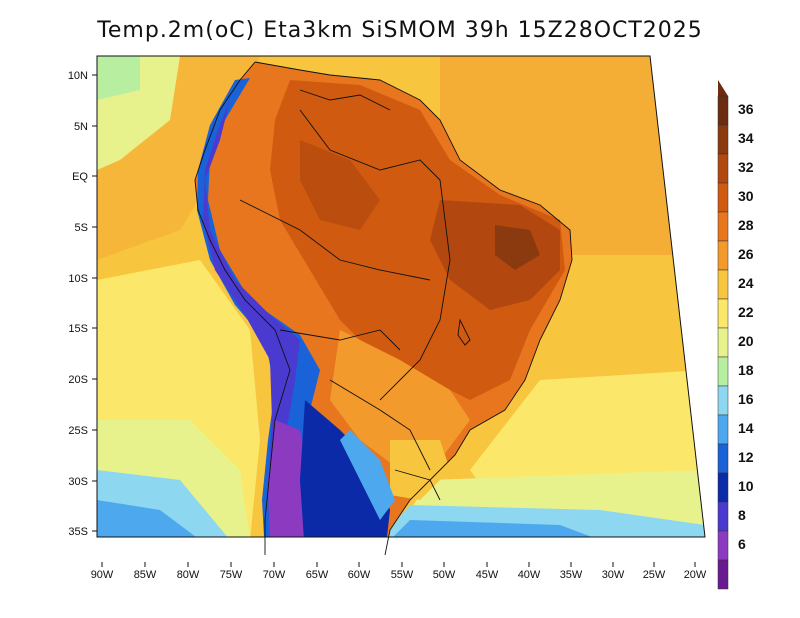 The image size is (800, 618). I want to click on lat-tick: 30S, so click(82, 482).